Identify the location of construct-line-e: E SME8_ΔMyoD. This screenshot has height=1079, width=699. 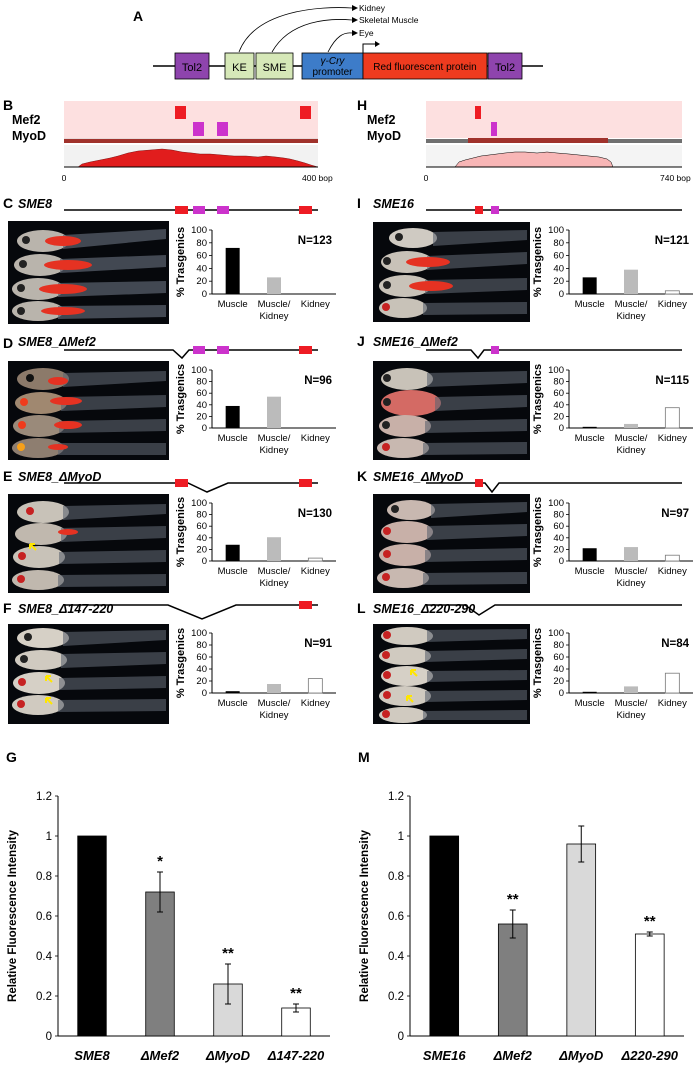
(160, 480).